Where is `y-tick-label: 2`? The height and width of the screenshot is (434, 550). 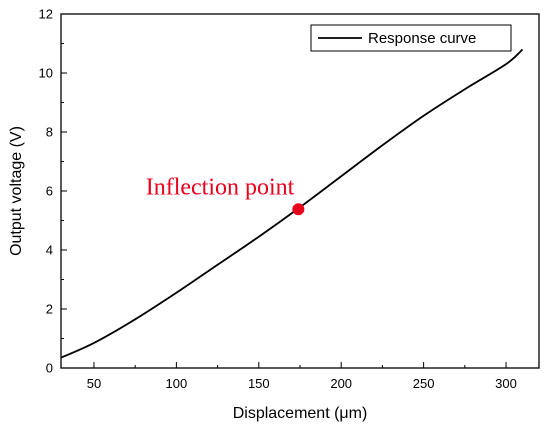
y-tick-label: 2 is located at coordinates (49, 309).